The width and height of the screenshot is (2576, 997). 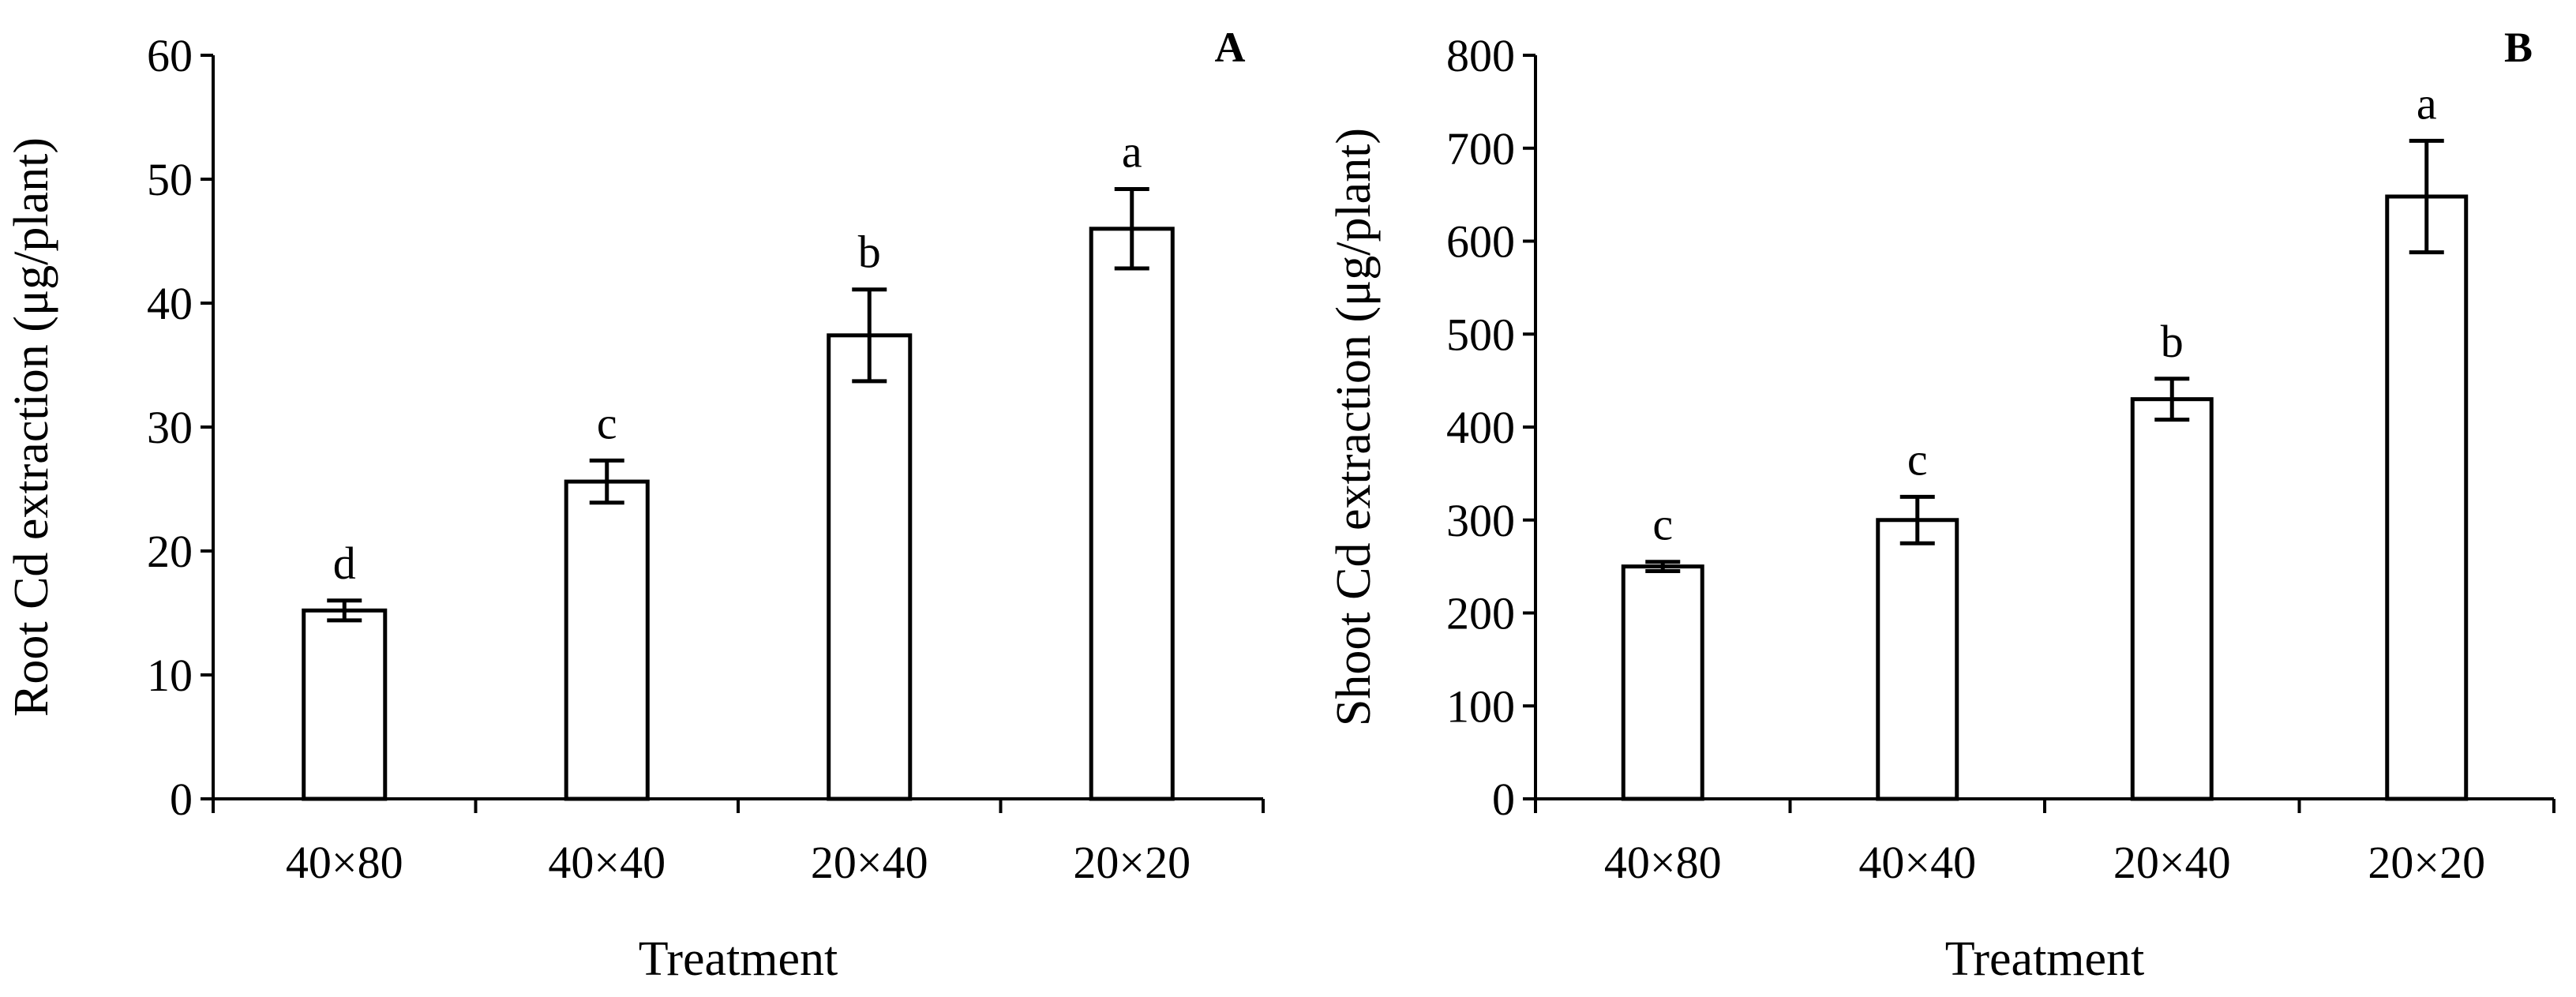 I want to click on y-tick-label: 60, so click(x=170, y=55).